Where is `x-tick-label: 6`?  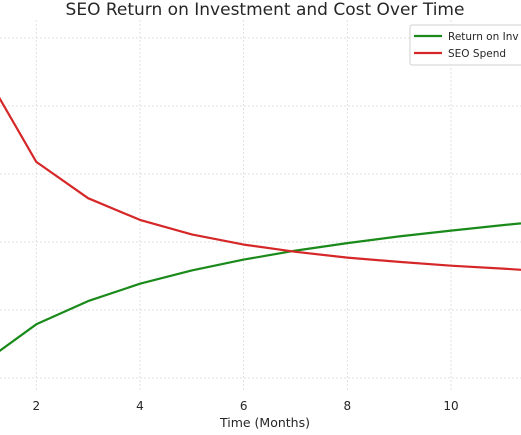 x-tick-label: 6 is located at coordinates (244, 406).